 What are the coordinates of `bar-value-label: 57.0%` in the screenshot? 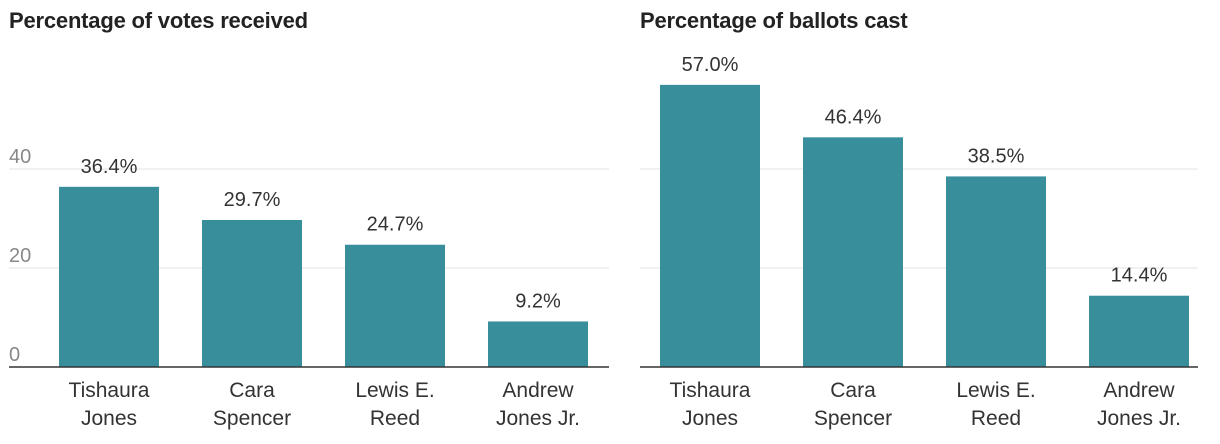 It's located at (710, 65).